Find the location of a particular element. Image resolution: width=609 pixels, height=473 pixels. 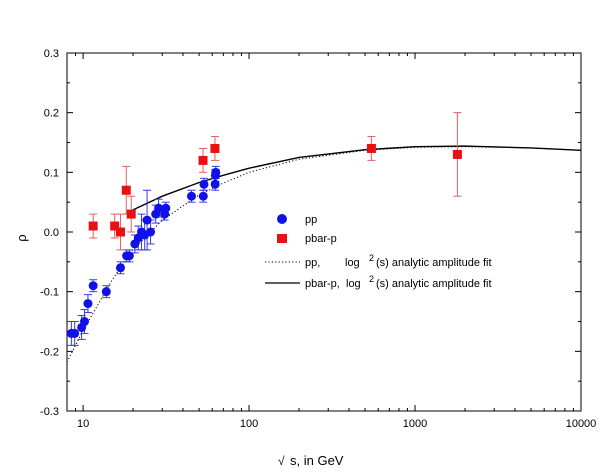

x-tick-label: 10000 is located at coordinates (581, 424).